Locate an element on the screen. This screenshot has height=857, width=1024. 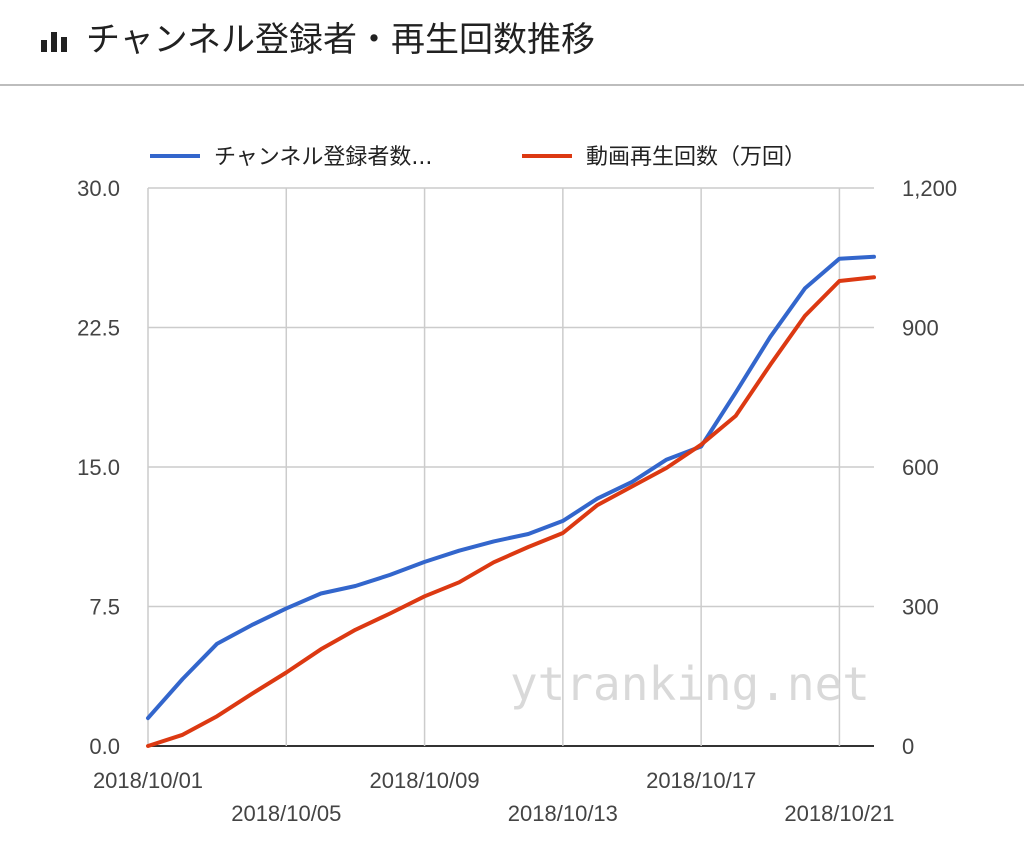
y-left-tick-label: 22.5 is located at coordinates (98, 328).